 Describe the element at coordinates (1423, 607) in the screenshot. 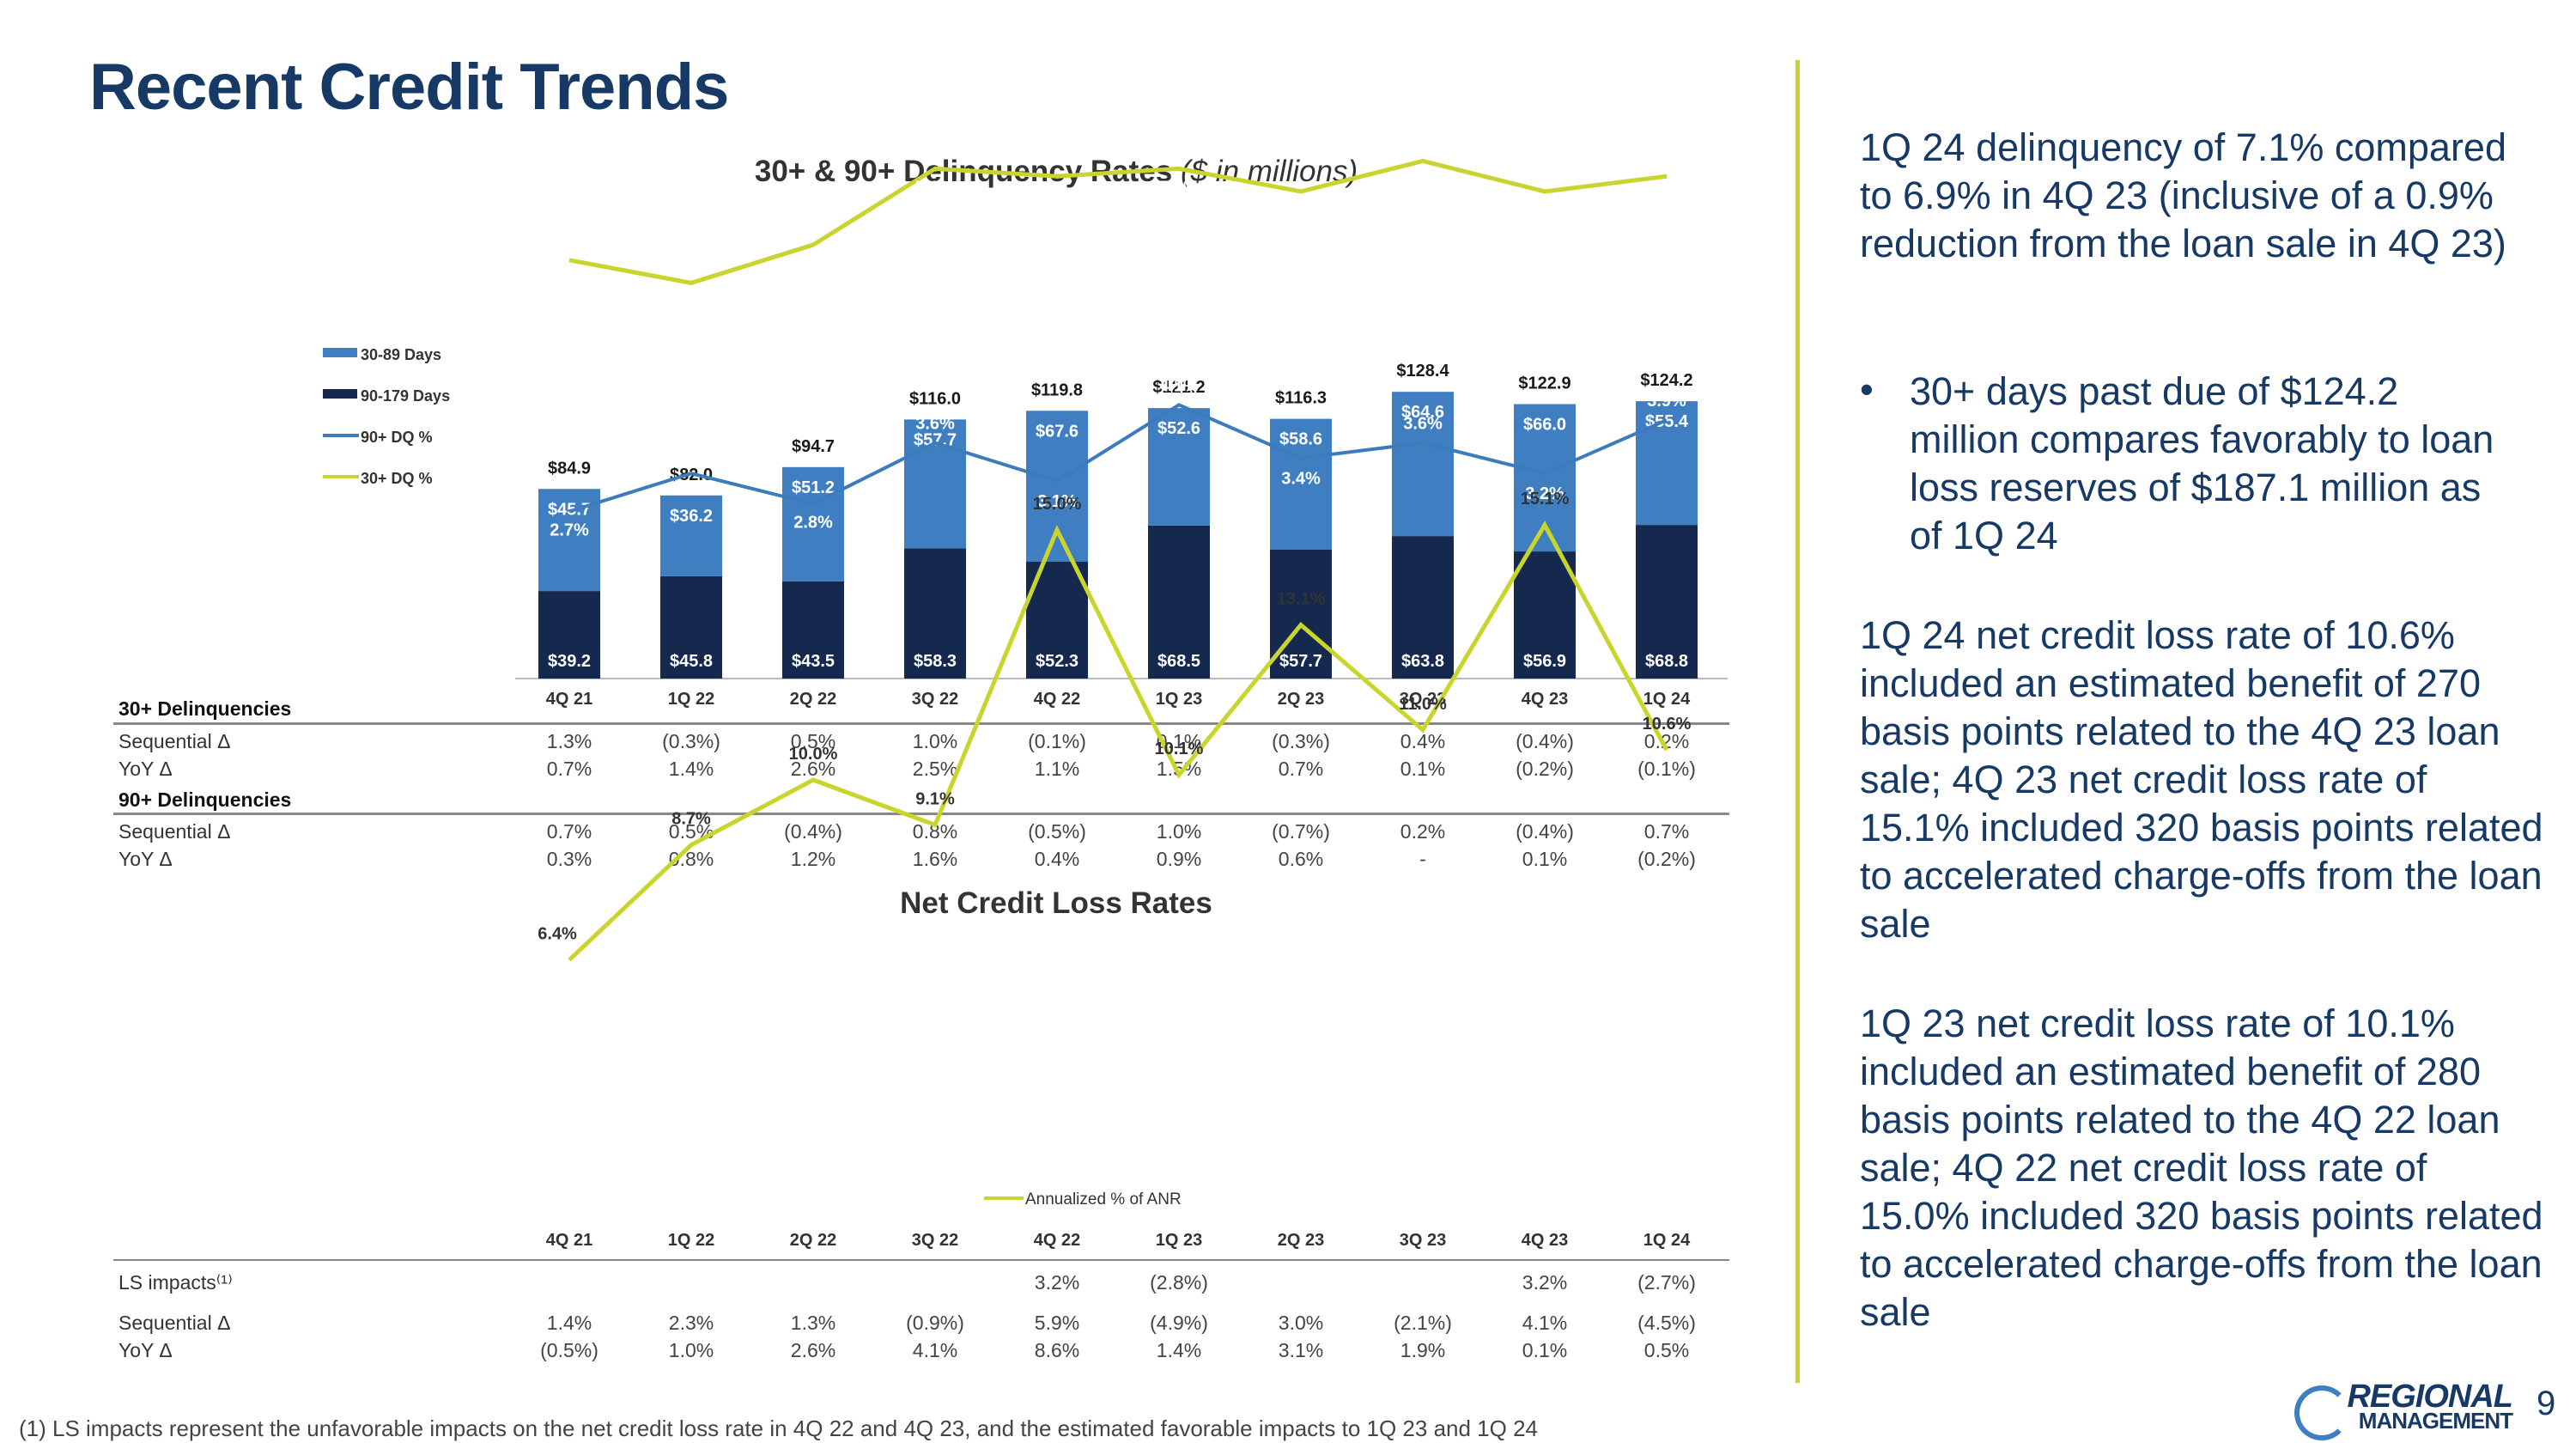

I see `bar-90-179-3q23` at that location.